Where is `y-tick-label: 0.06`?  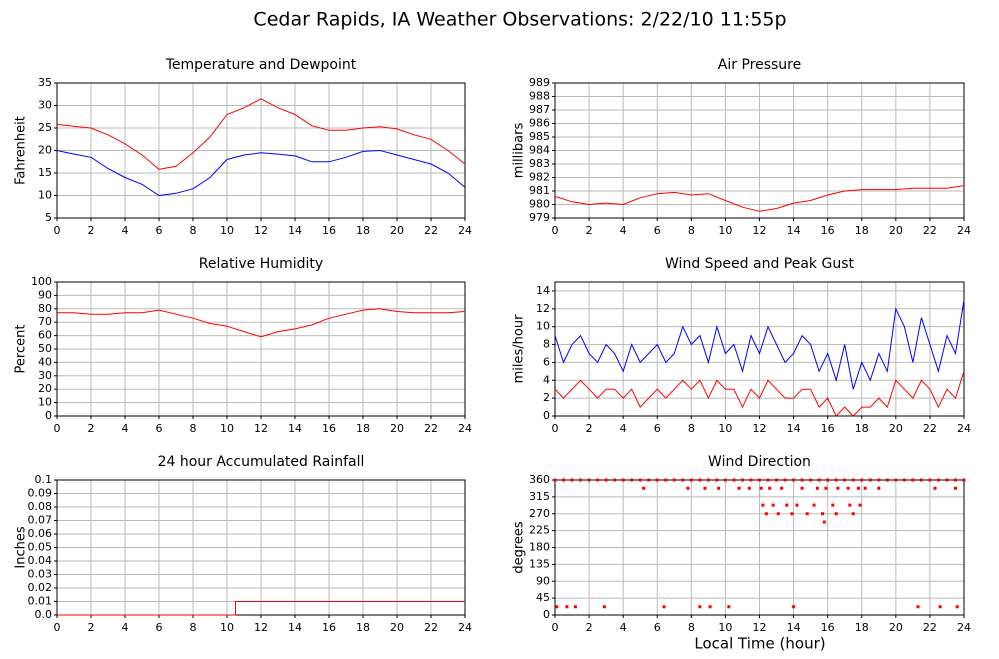 y-tick-label: 0.06 is located at coordinates (40, 533).